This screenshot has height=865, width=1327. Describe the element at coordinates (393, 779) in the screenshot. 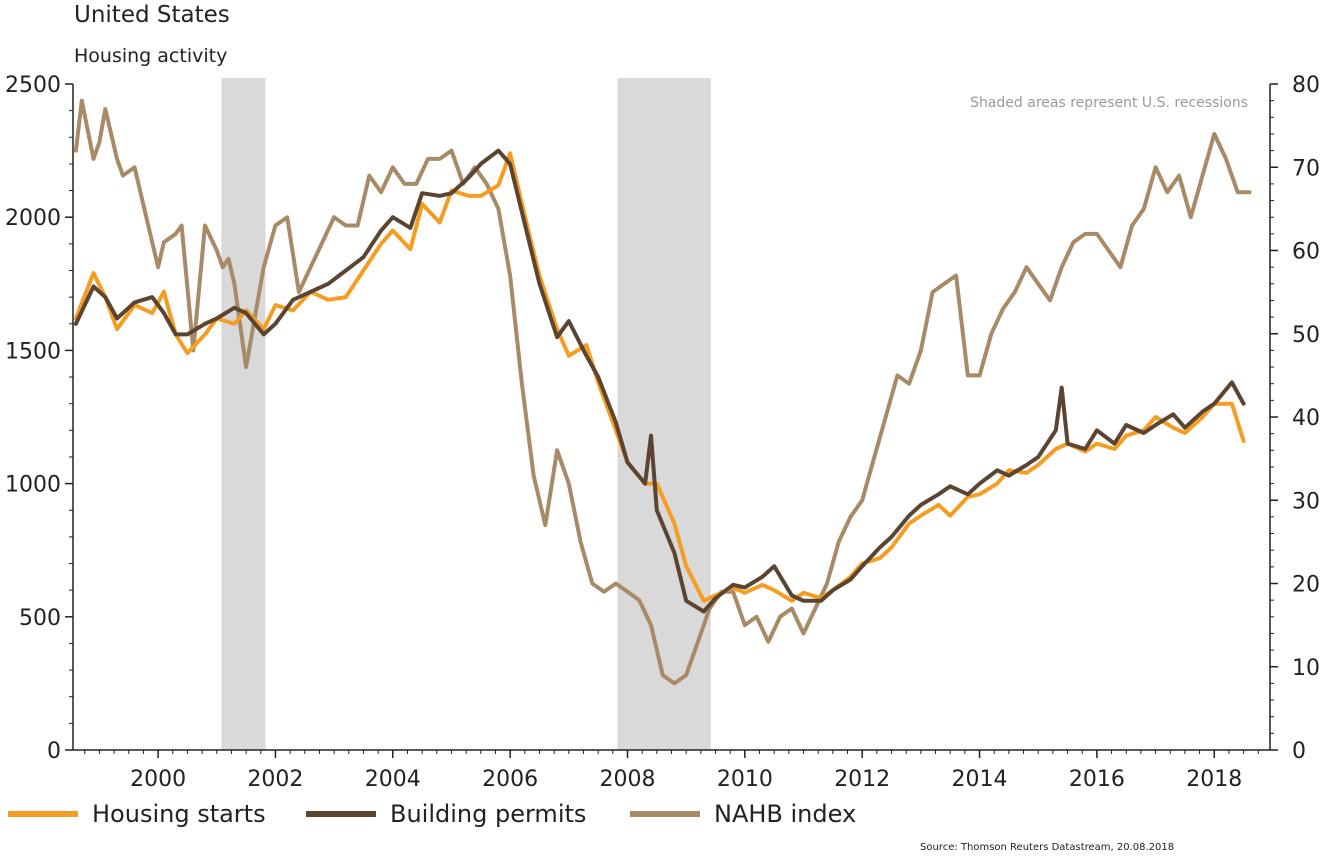

I see `x-tick-label: 2004` at that location.